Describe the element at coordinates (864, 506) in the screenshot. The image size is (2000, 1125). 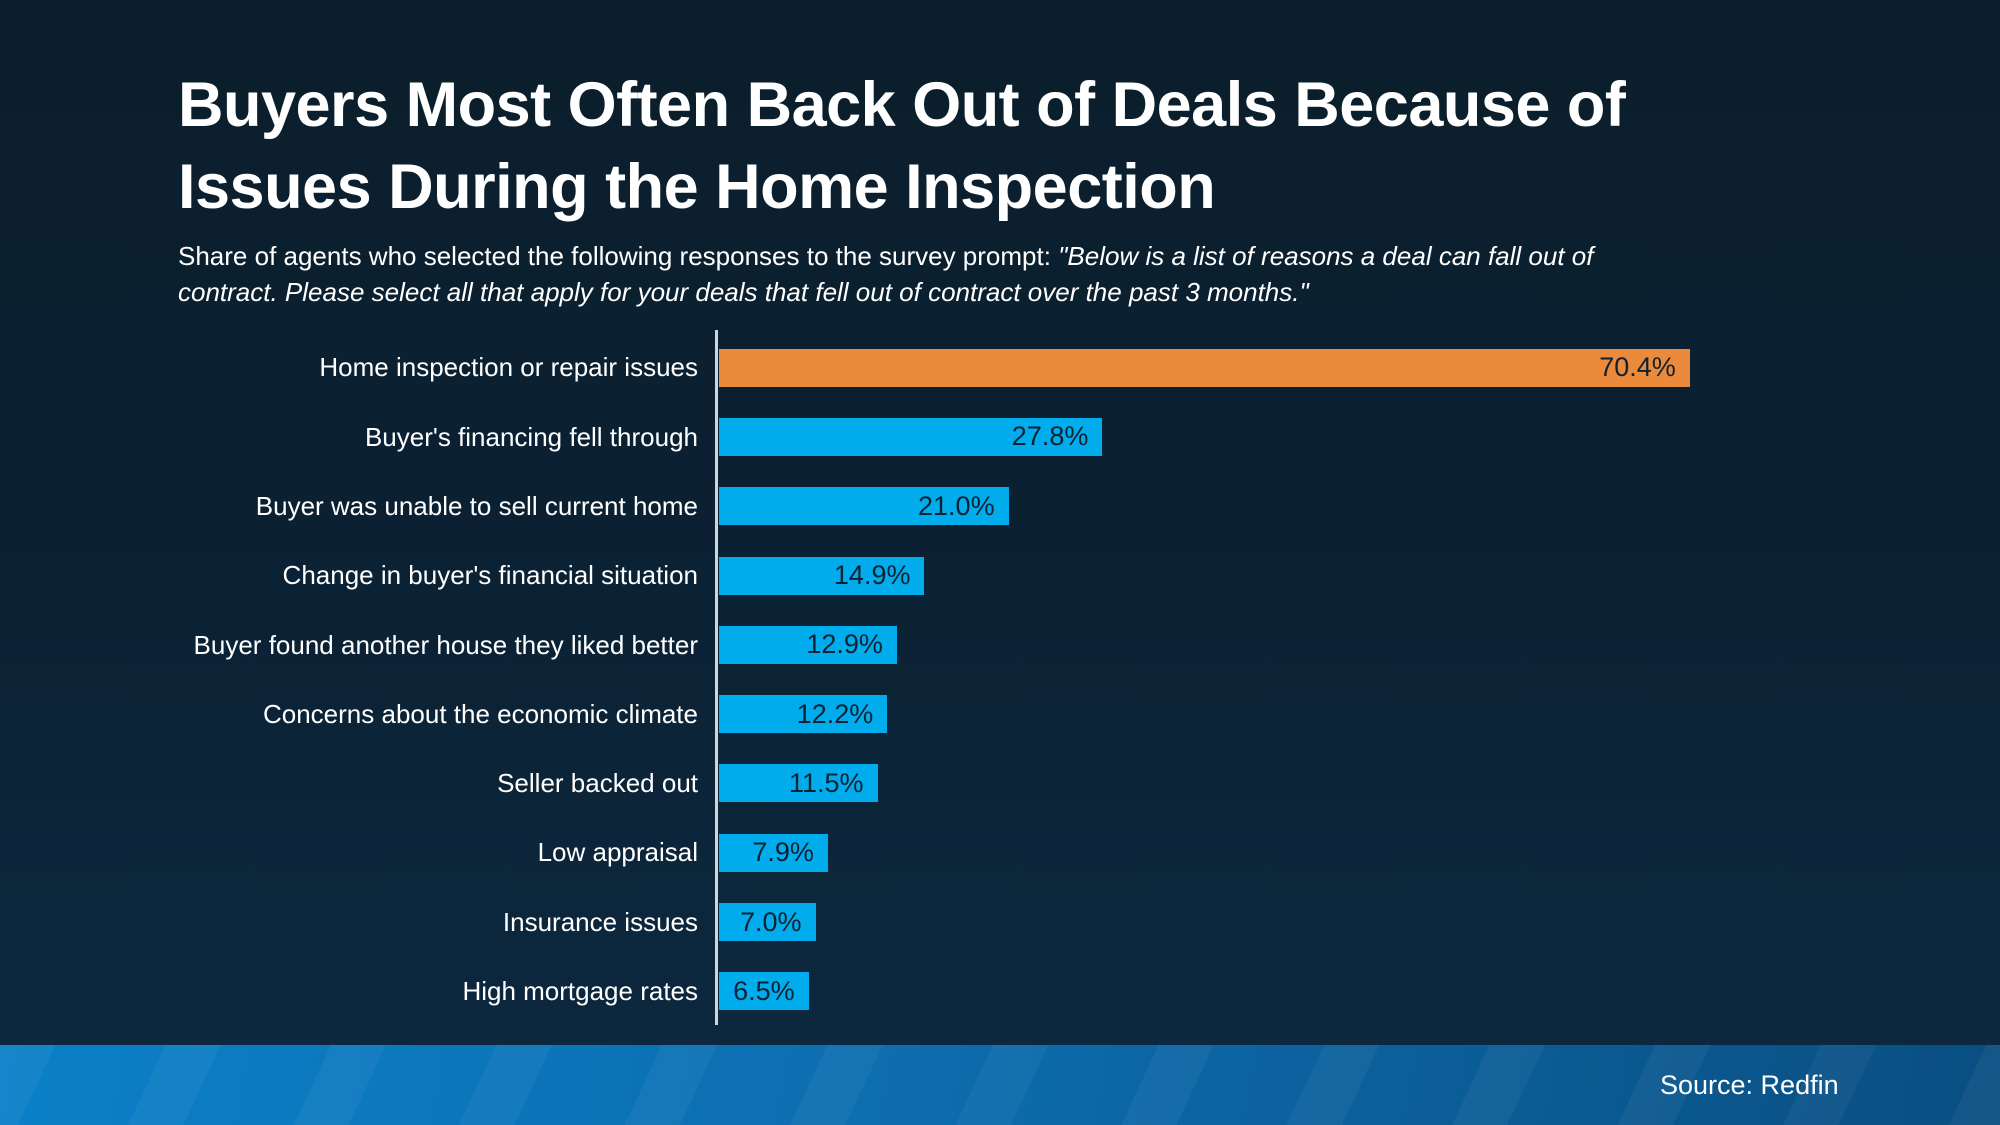
I see `bar: 21.0%` at that location.